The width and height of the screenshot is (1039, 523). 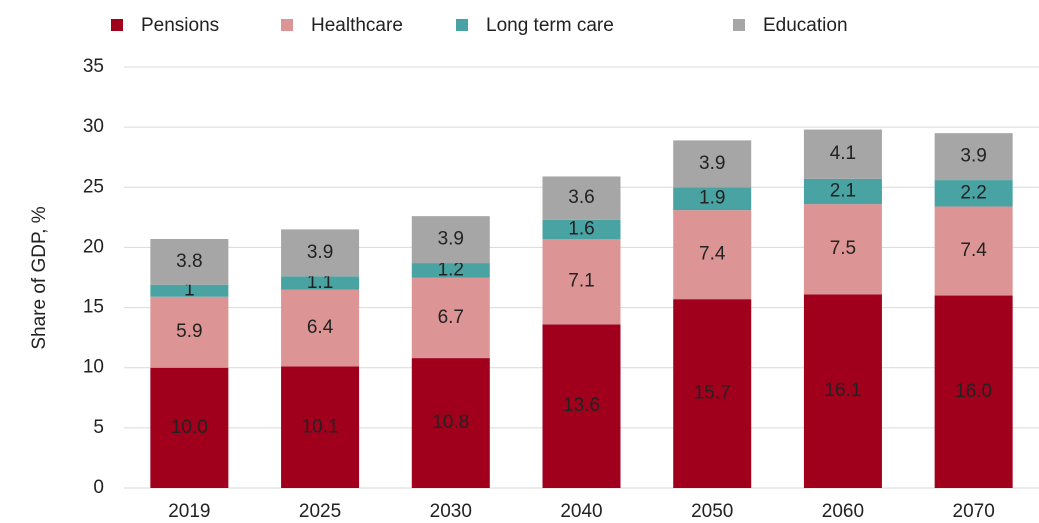 What do you see at coordinates (357, 25) in the screenshot?
I see `legend-label: Healthcare` at bounding box center [357, 25].